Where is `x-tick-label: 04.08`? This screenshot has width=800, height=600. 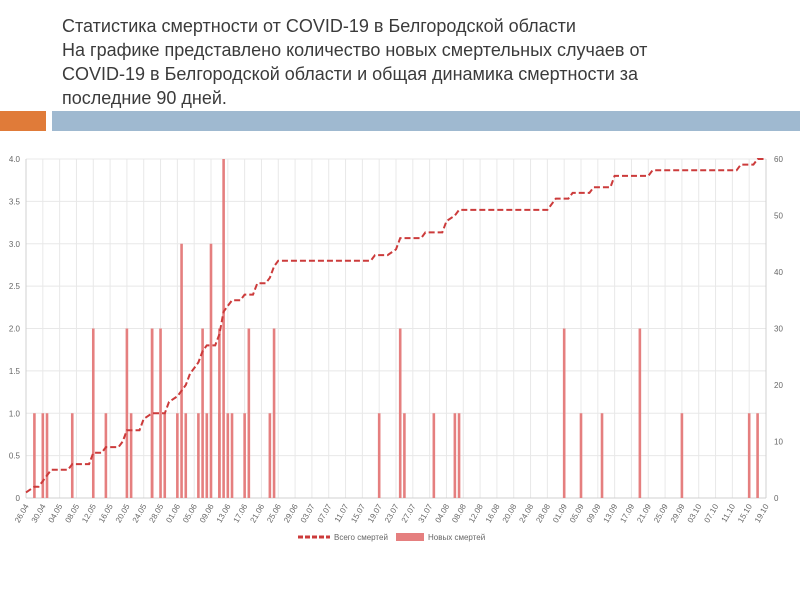
x-tick-label: 04.08 is located at coordinates (442, 513).